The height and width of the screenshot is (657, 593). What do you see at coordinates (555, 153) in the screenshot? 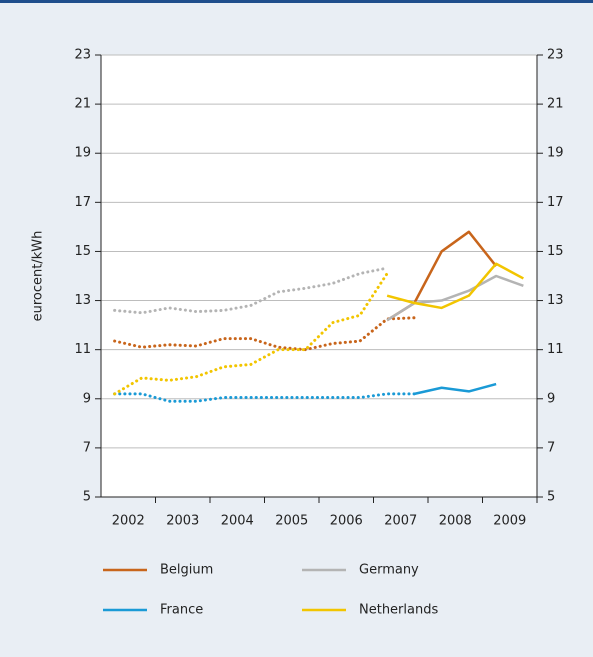
I see `y2-tick-label: 19` at bounding box center [555, 153].